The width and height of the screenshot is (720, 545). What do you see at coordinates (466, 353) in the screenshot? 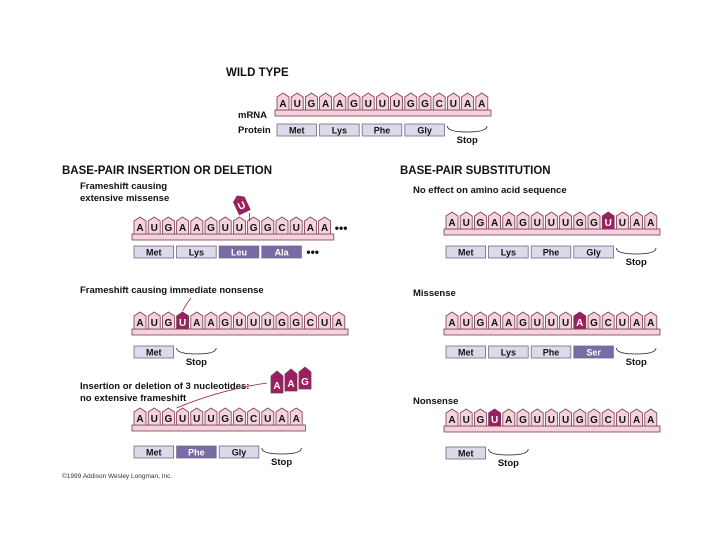
I see `missense-codon-label-0: Met` at bounding box center [466, 353].